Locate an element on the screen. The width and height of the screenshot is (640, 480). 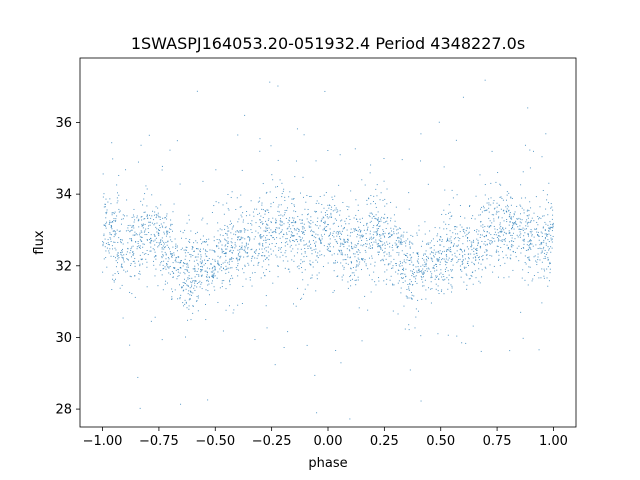
y-axis-label: flux is located at coordinates (39, 242).